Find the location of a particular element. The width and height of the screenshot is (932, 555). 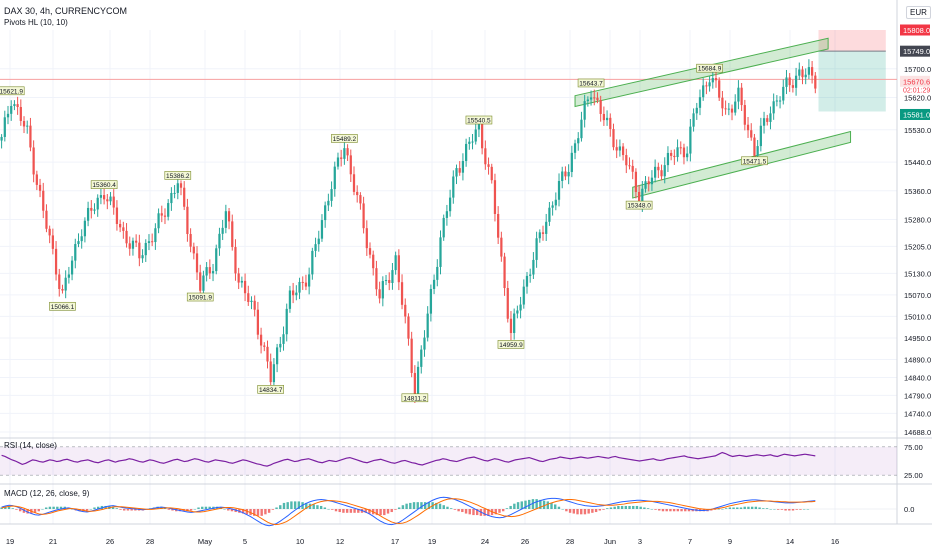

stop-badge: 15808.0 is located at coordinates (916, 30).